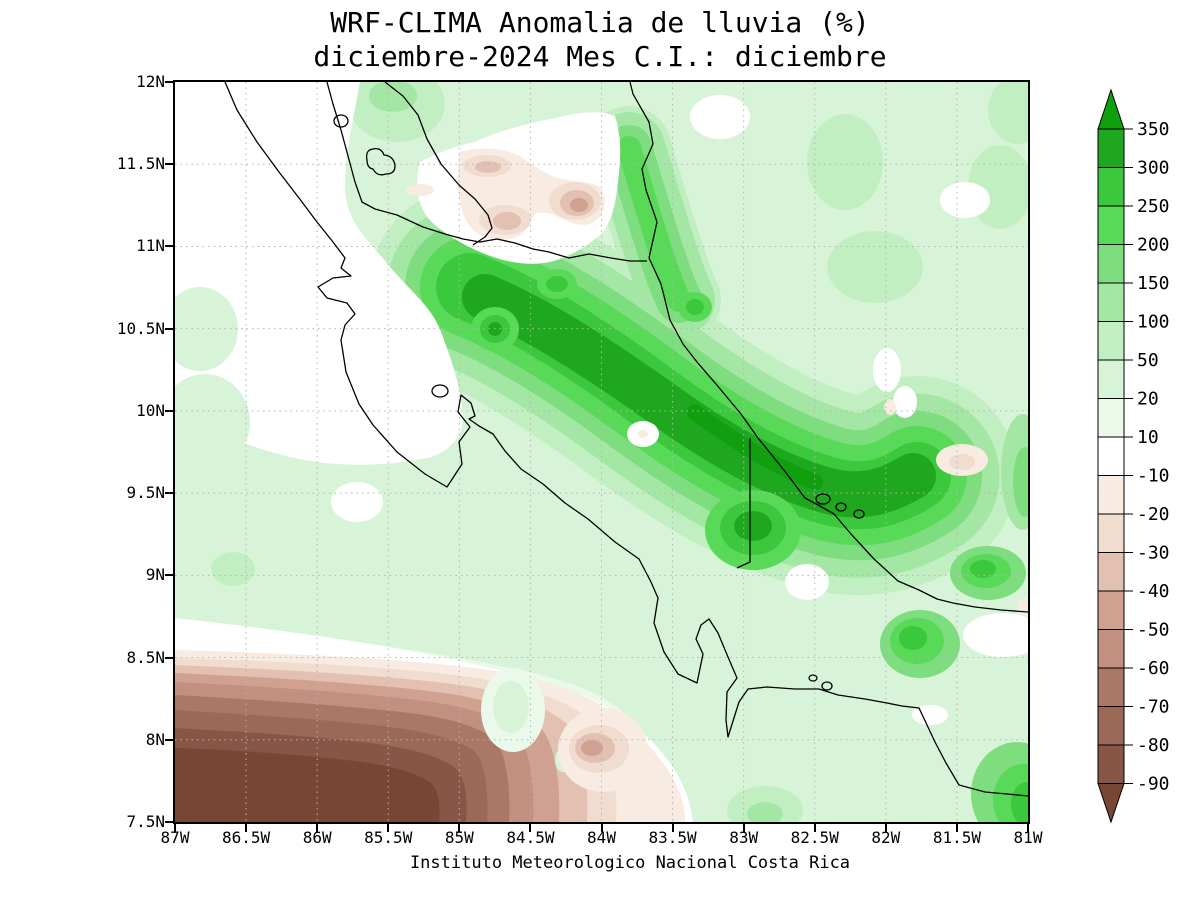 Image resolution: width=1200 pixels, height=900 pixels. What do you see at coordinates (155, 739) in the screenshot?
I see `lat-tick-label: 8N` at bounding box center [155, 739].